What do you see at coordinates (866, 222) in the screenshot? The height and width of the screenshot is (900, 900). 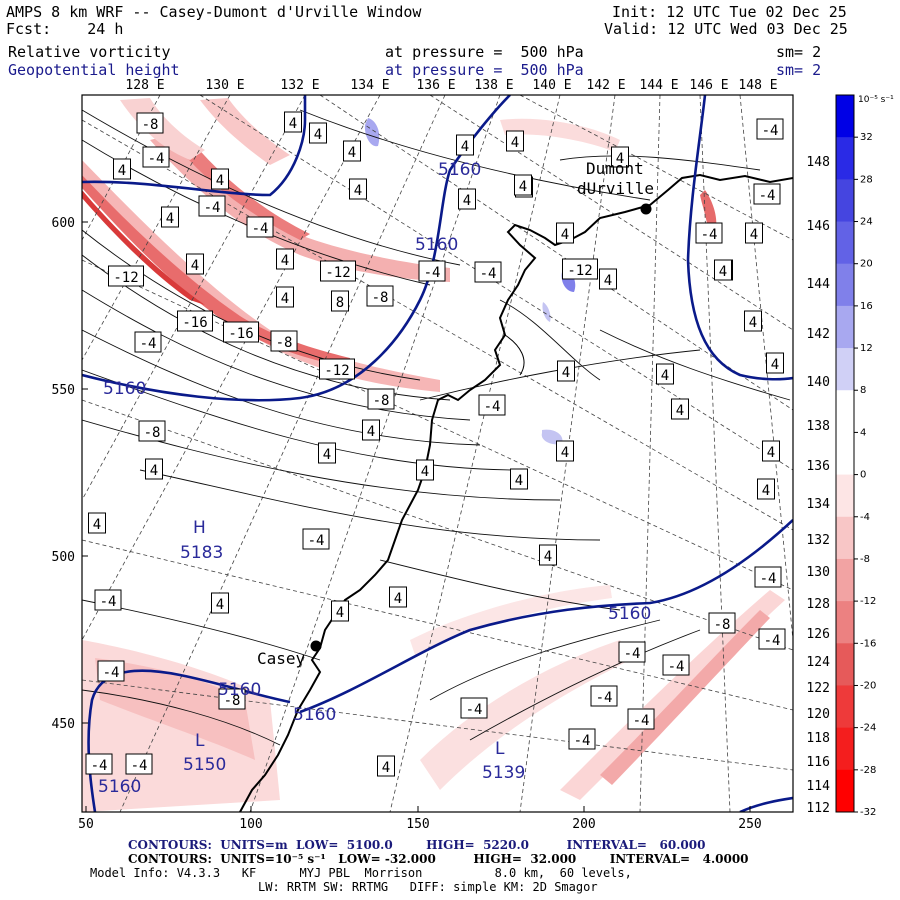 I see `colorbar-label: 24` at bounding box center [866, 222].